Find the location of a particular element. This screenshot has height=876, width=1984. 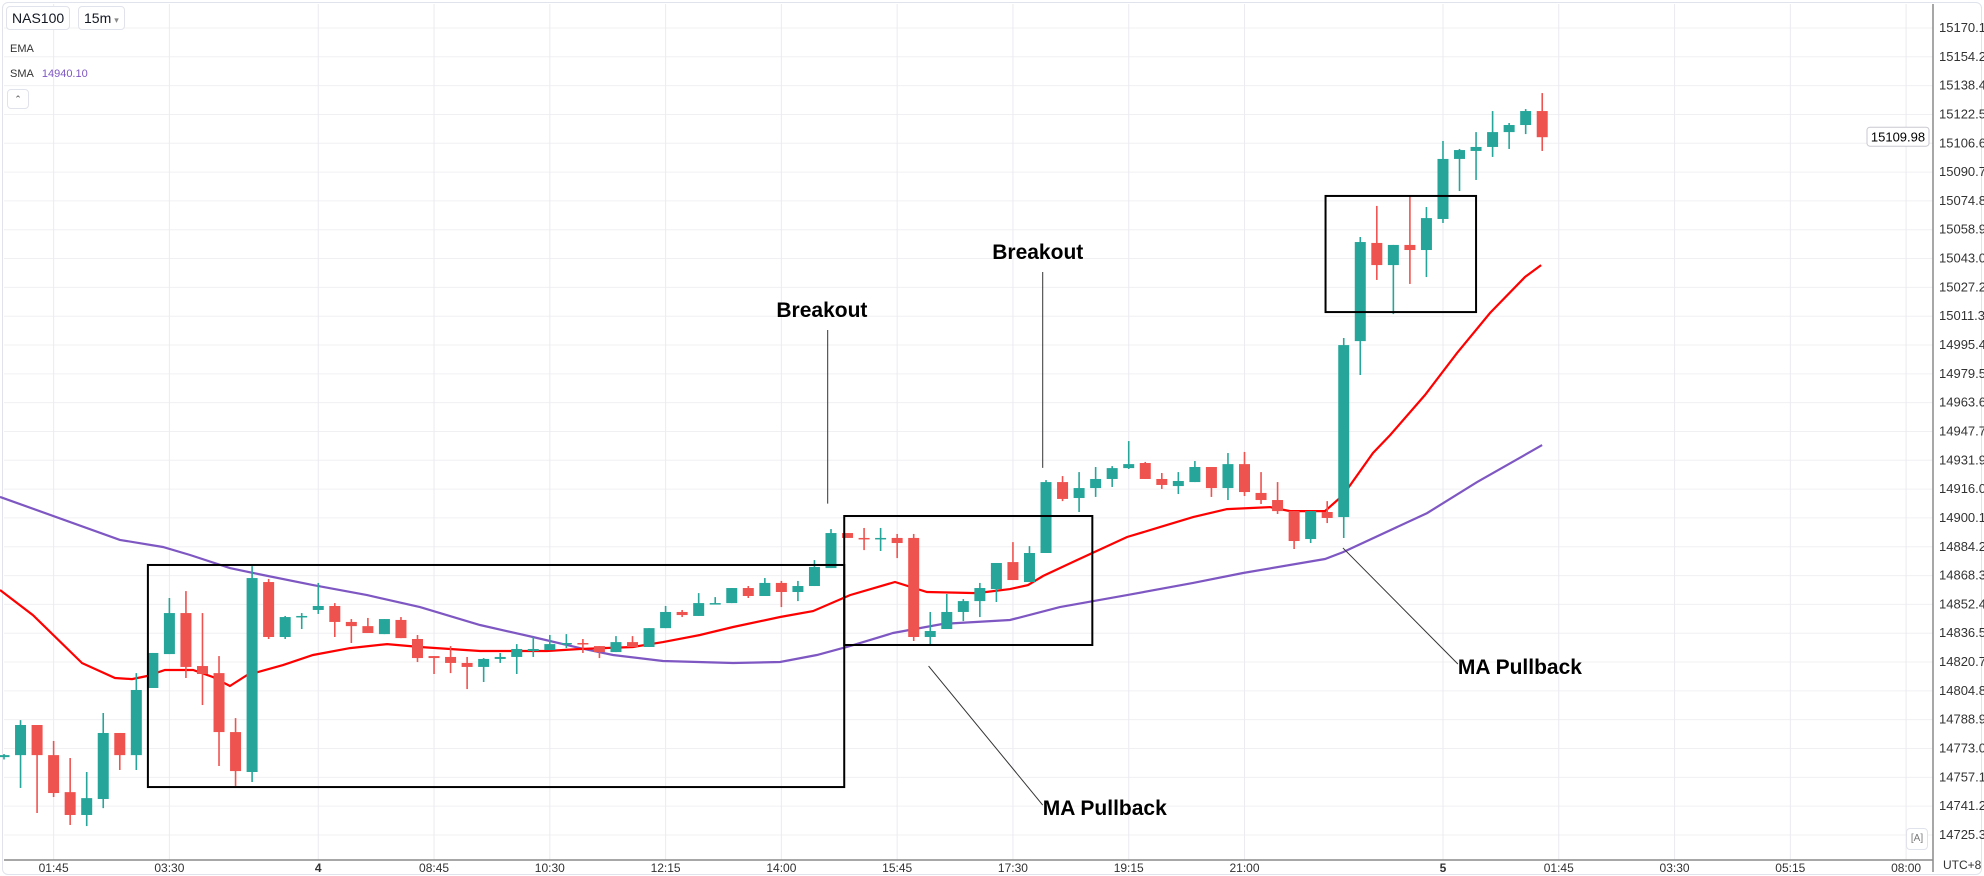

time-tick-label: 03:30 is located at coordinates (169, 868).